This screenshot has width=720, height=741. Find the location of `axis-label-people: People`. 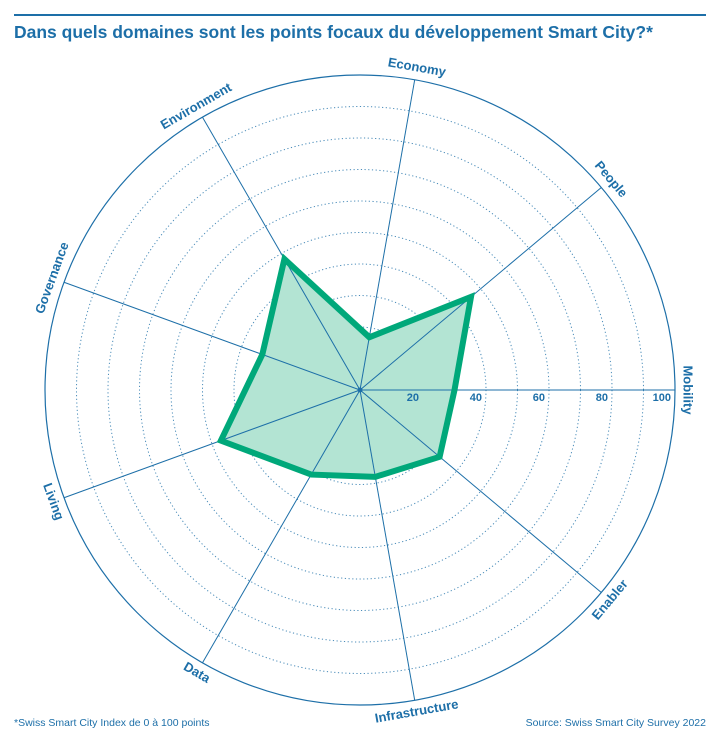

axis-label-people: People is located at coordinates (611, 179).